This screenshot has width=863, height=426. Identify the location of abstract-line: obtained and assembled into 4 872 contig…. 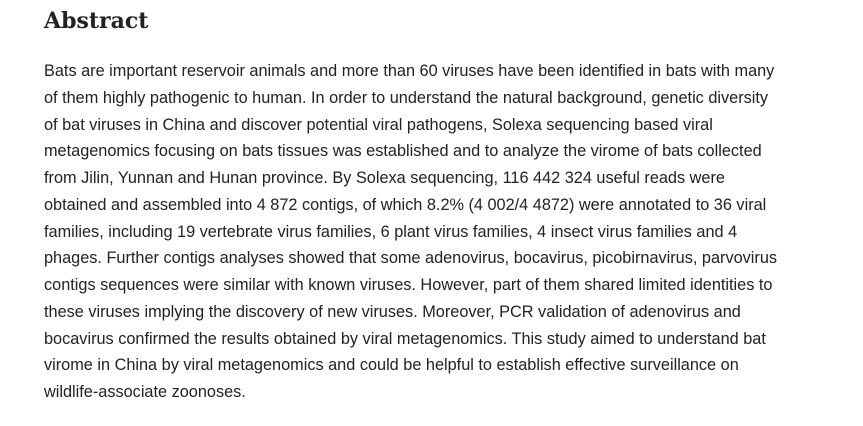
(405, 204).